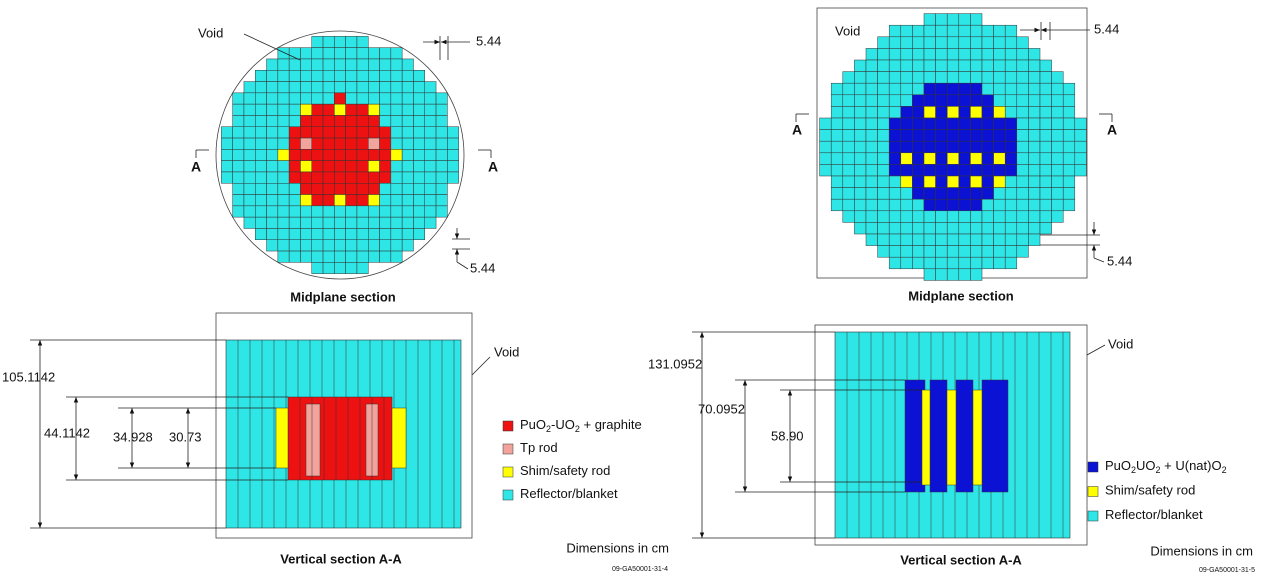  Describe the element at coordinates (577, 429) in the screenshot. I see `legend-text: 2` at that location.